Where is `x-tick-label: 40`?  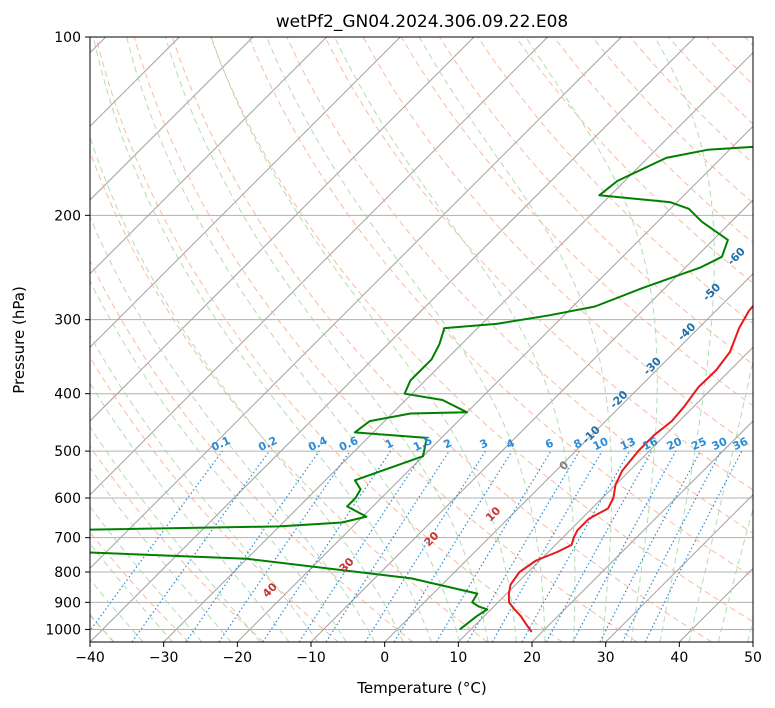
x-tick-label: 40 is located at coordinates (679, 658).